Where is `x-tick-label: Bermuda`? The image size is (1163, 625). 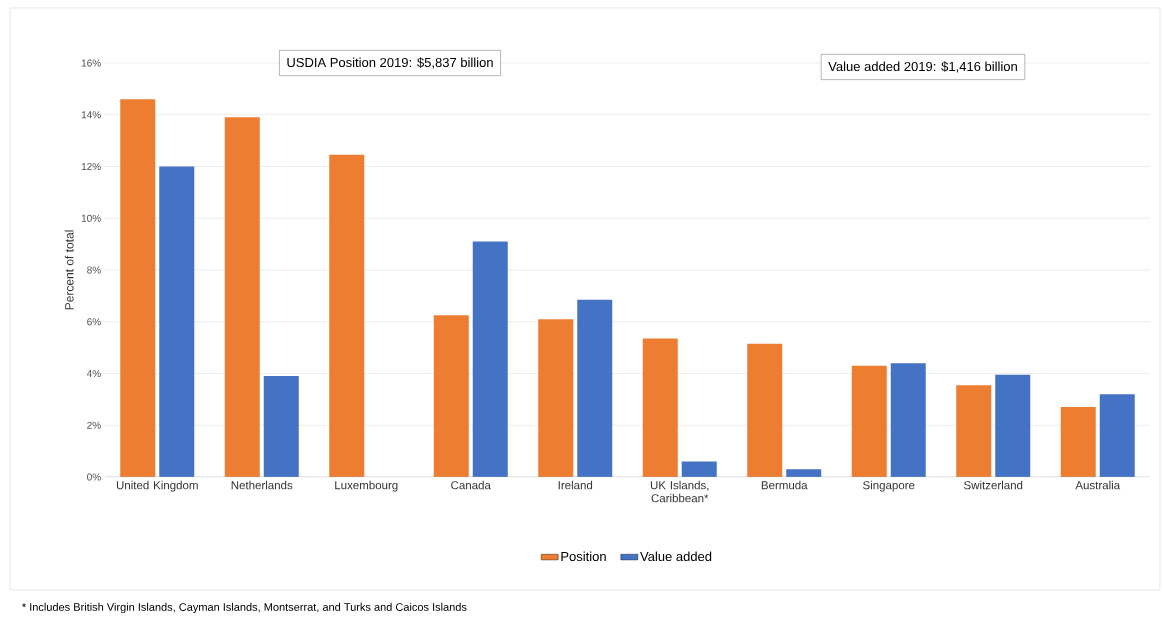
x-tick-label: Bermuda is located at coordinates (784, 485).